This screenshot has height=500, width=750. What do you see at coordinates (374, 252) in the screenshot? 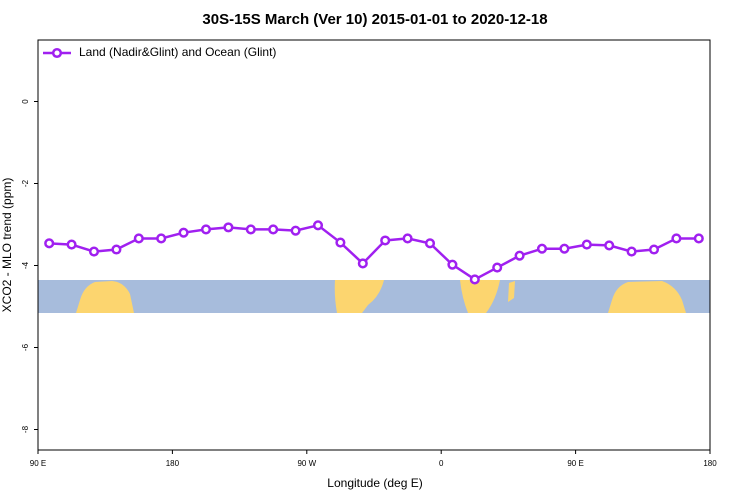
I see `series-line` at bounding box center [374, 252].